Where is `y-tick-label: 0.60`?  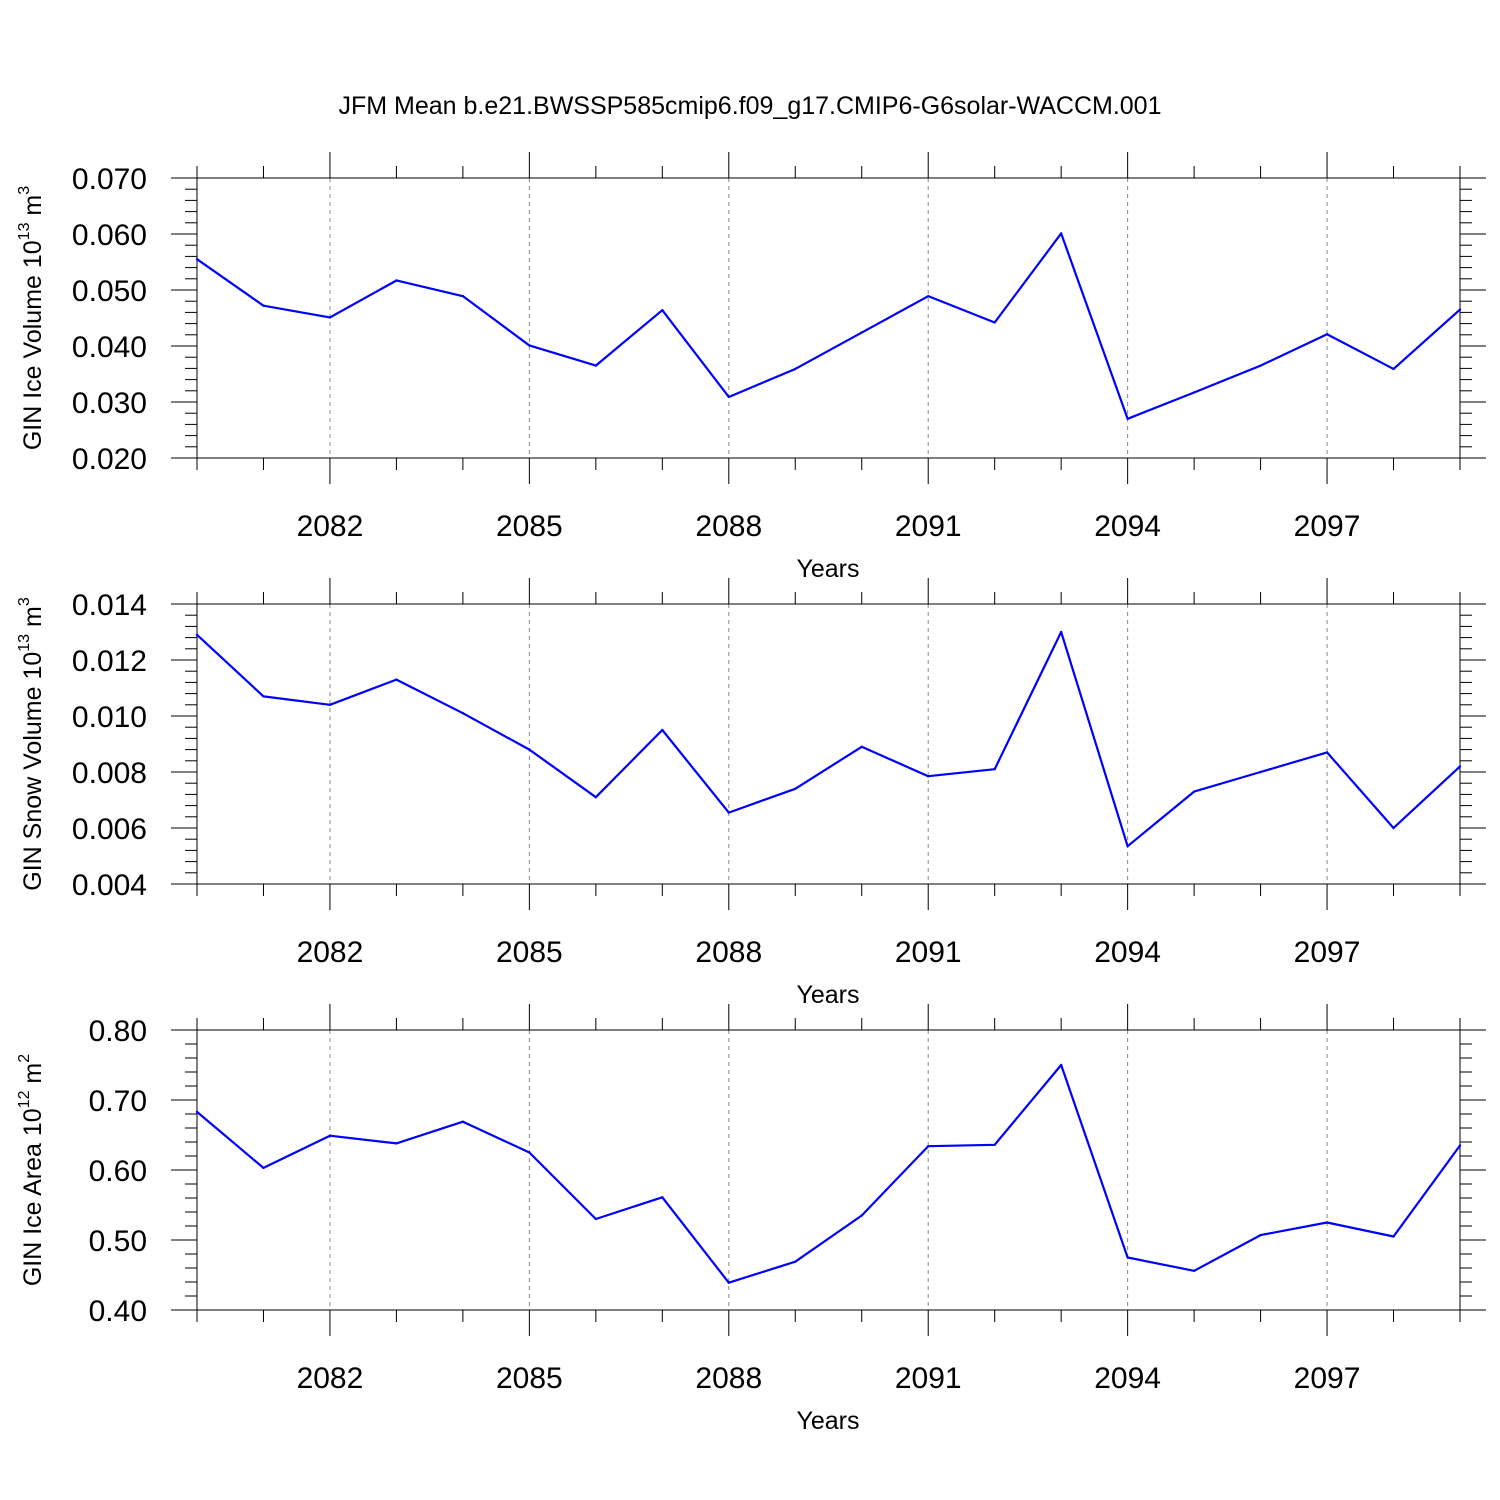 y-tick-label: 0.60 is located at coordinates (118, 1171).